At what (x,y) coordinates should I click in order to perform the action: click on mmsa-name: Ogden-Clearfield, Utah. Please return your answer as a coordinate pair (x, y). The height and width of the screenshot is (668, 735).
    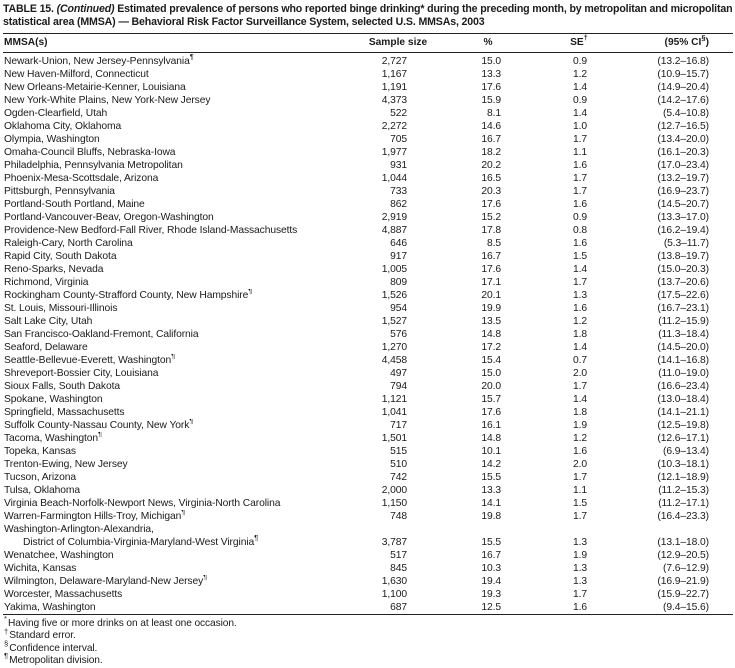
    Looking at the image, I should click on (56, 113).